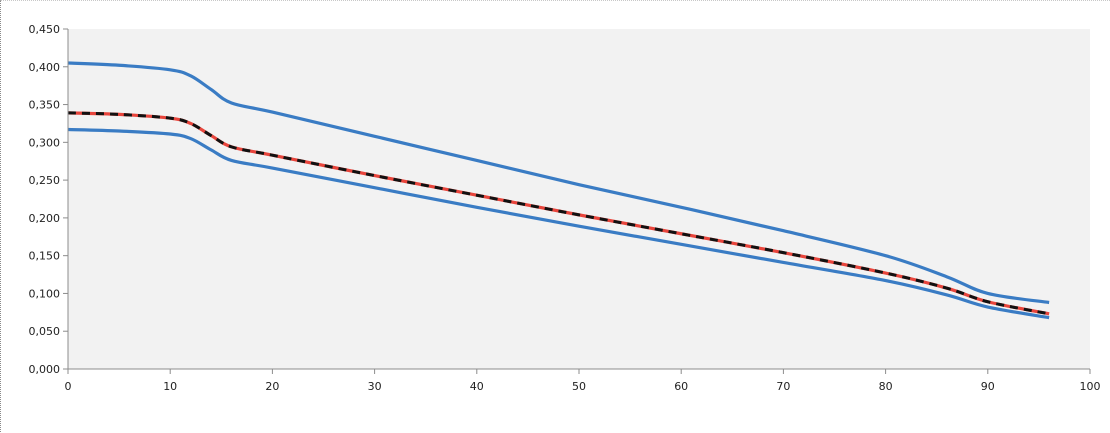  Describe the element at coordinates (886, 386) in the screenshot. I see `x-tick-label: 80` at that location.